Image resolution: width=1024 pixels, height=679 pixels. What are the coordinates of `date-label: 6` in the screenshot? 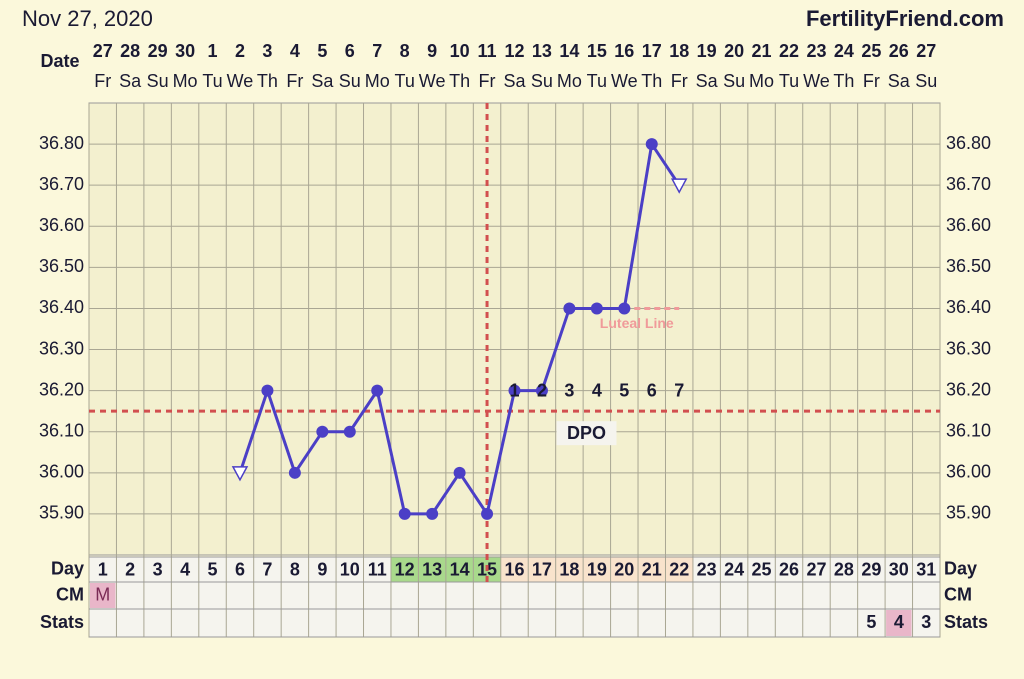 It's located at (350, 51).